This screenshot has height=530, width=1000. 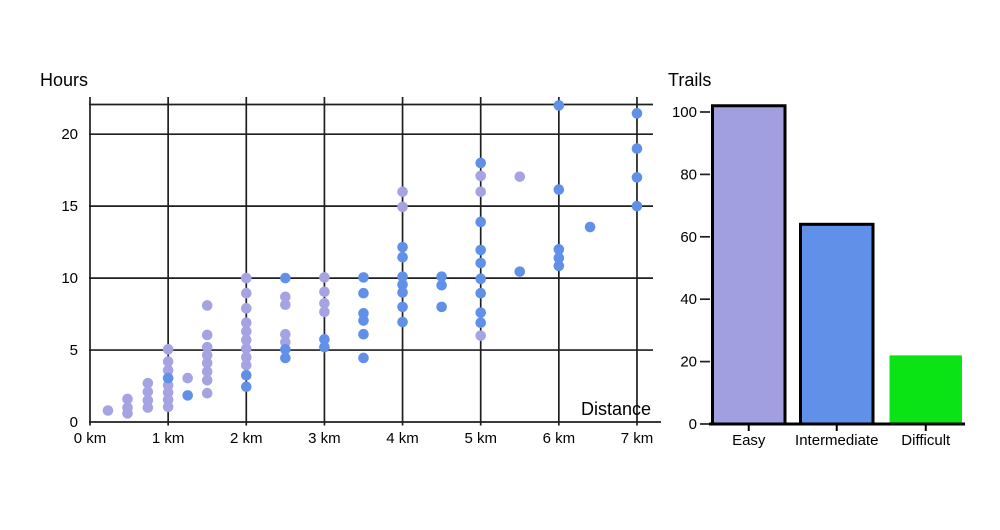 I want to click on bar-intermediate, so click(x=837, y=324).